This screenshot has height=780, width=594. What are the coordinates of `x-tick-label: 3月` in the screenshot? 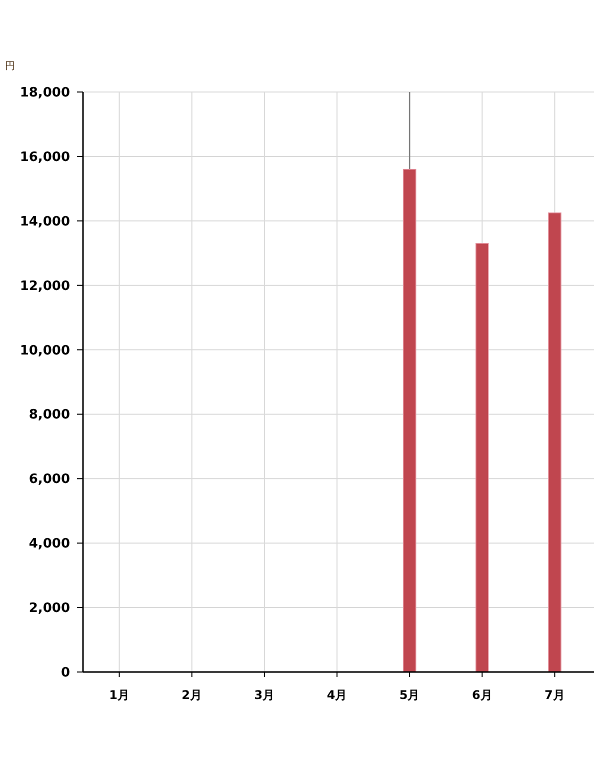 It's located at (264, 695).